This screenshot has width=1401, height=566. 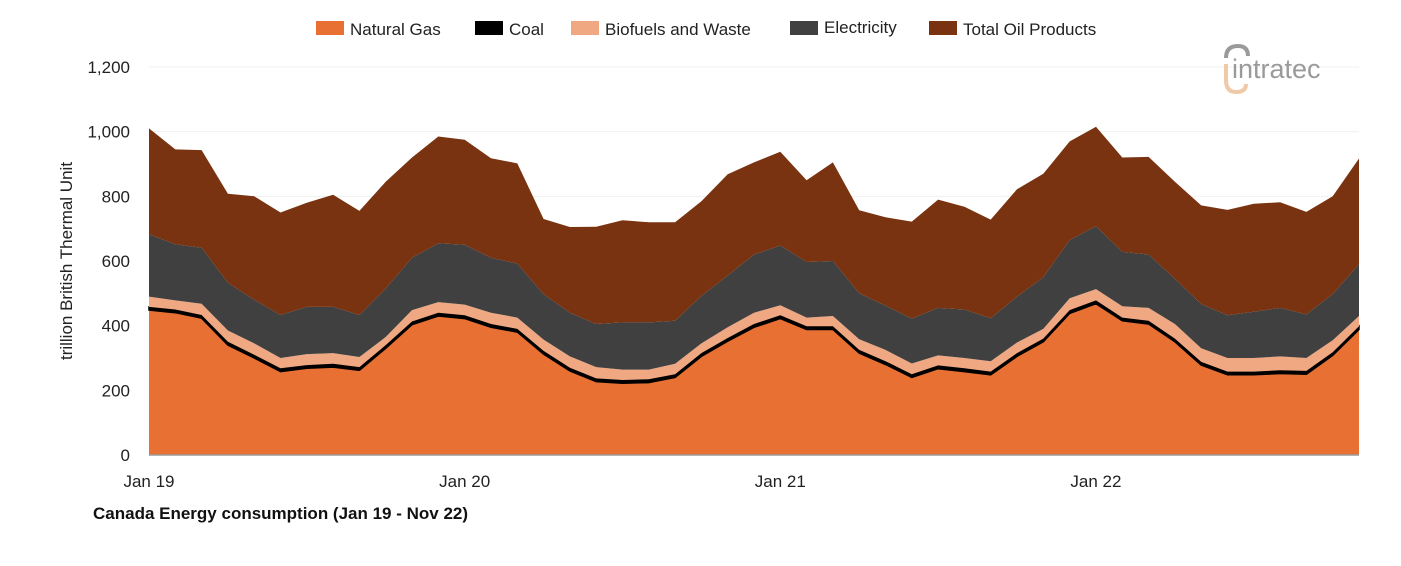 I want to click on intratec-logo: intratec, so click(x=1272, y=69).